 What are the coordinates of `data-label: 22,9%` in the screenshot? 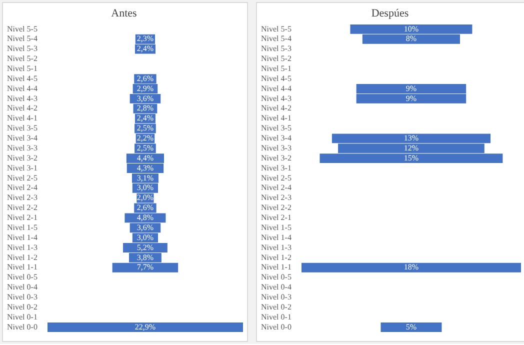 It's located at (145, 327).